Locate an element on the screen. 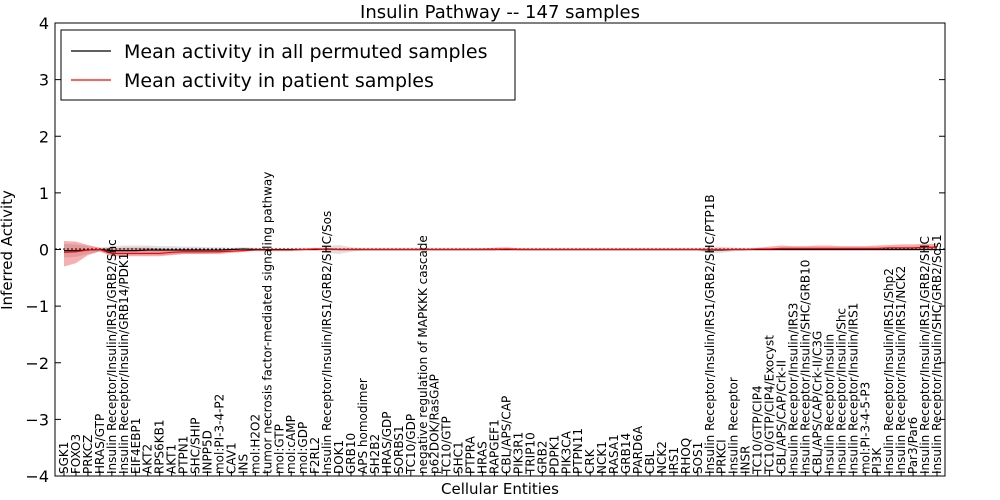 Image resolution: width=1000 pixels, height=500 pixels. x-tick-label: PTPN11 is located at coordinates (578, 451).